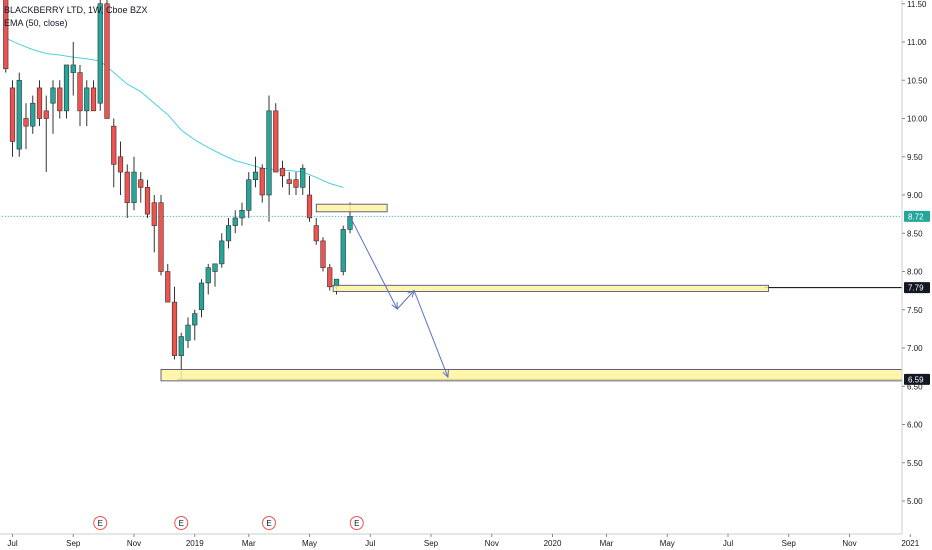 The image size is (932, 550). I want to click on indicator-label: EMA (50, close), so click(36, 23).